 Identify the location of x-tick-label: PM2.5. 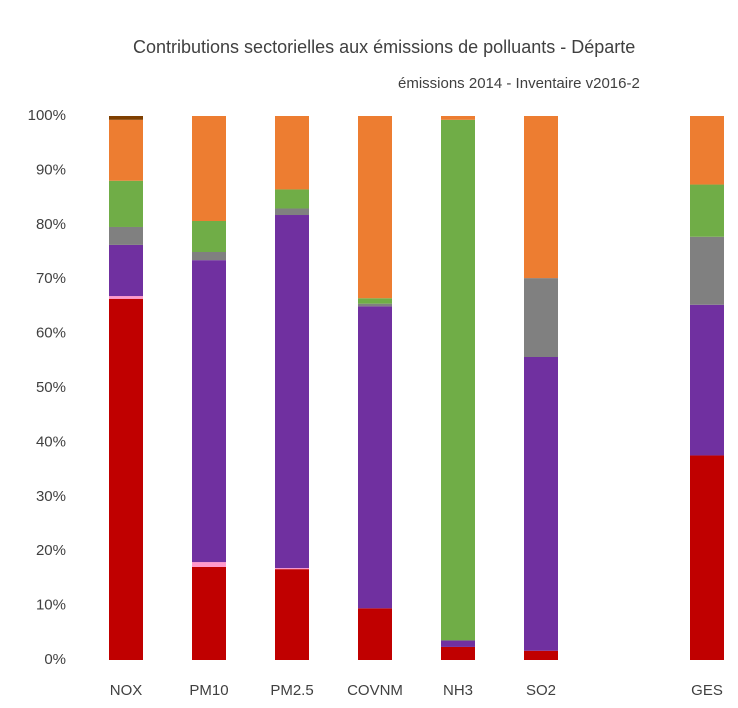
(291, 690).